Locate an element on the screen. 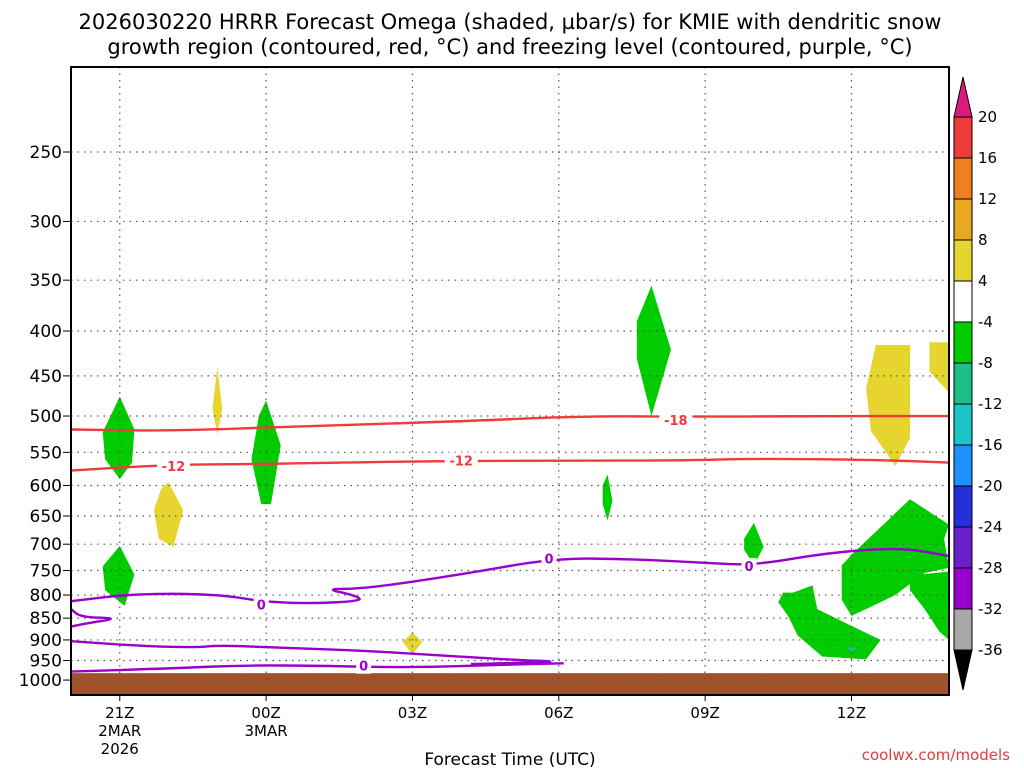  contour-label-1: -12 is located at coordinates (174, 467).